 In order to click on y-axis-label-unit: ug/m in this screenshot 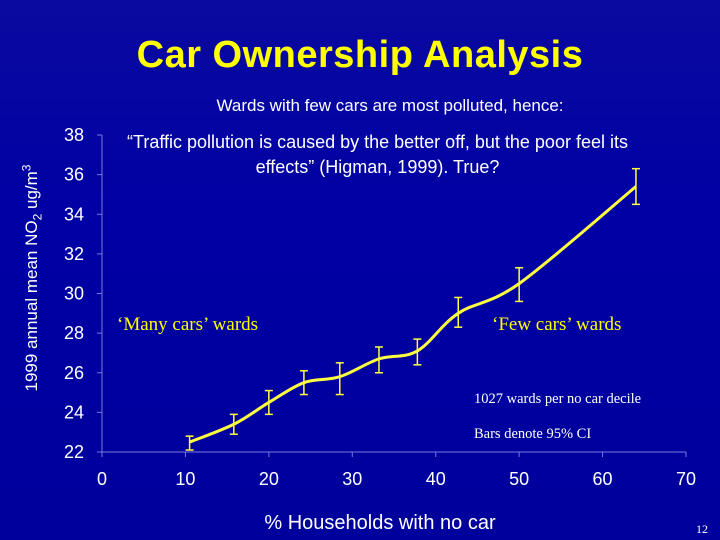, I will do `click(32, 192)`.